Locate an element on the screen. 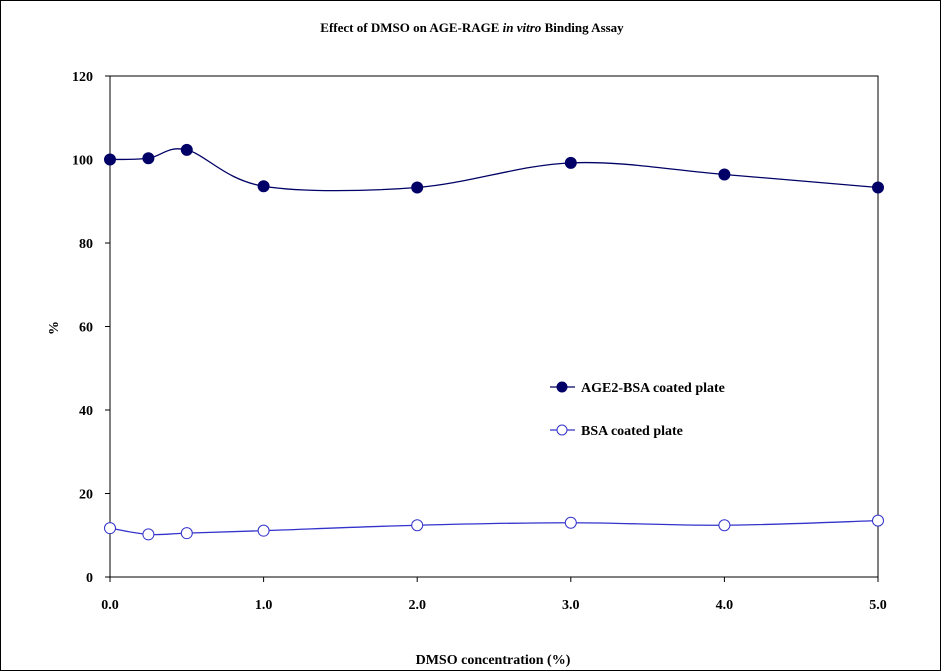  chart-title-part-3: Binding Assay is located at coordinates (582, 27).